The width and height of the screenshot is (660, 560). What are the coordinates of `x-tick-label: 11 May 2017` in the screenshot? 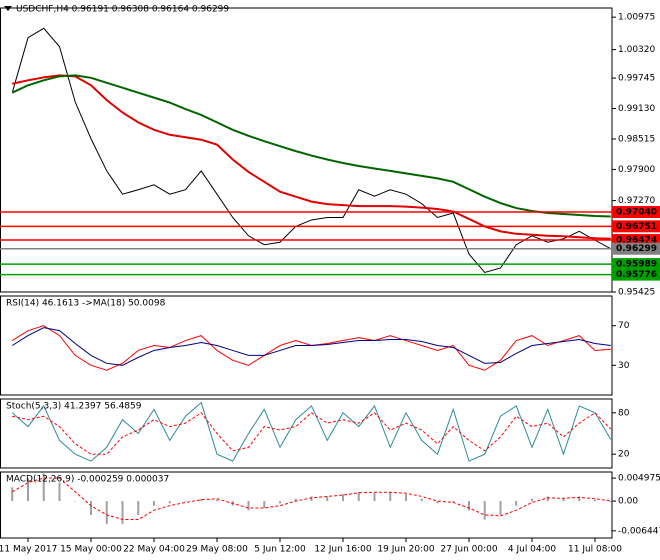 It's located at (28, 550).